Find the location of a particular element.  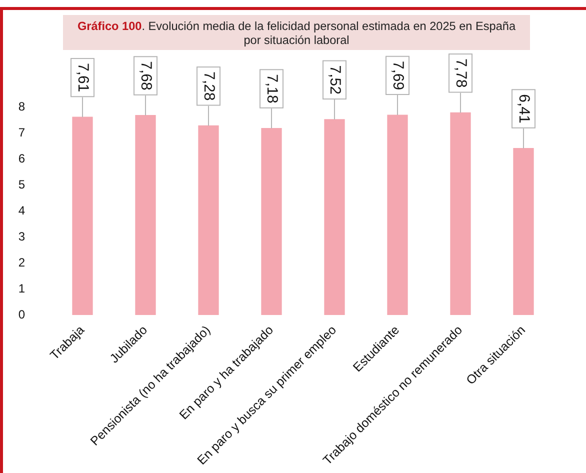

y-tick-label: 4 is located at coordinates (22, 210).